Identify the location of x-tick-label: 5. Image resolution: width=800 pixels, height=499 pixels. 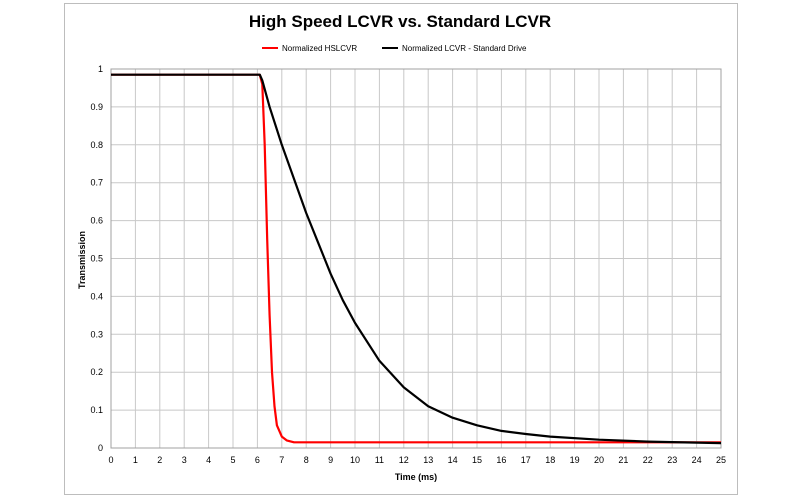
(232, 460).